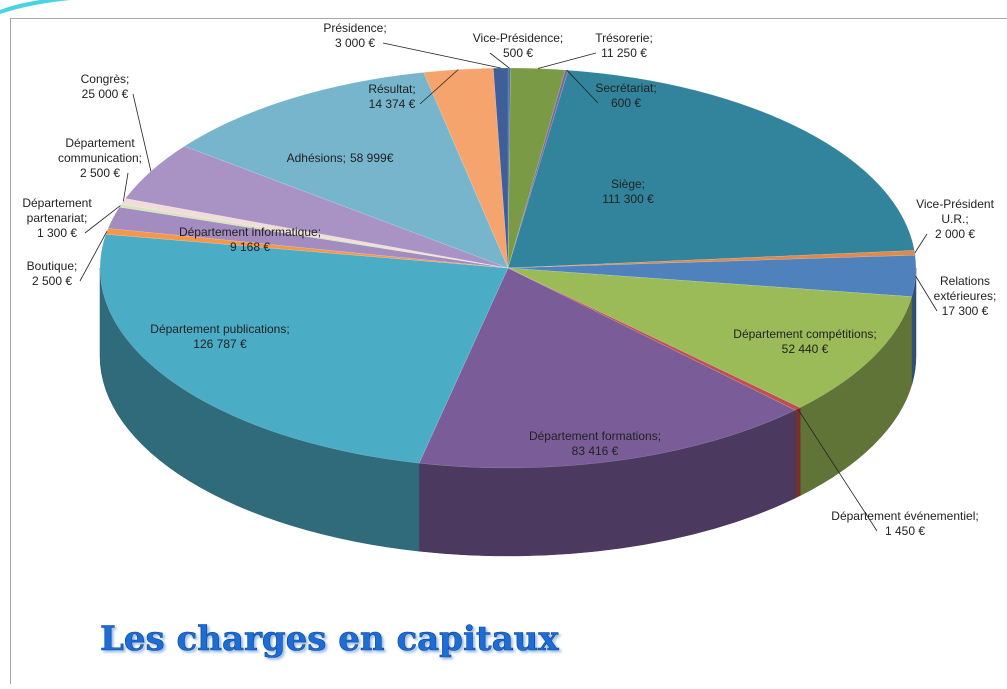  Describe the element at coordinates (329, 639) in the screenshot. I see `chart-title: Les charges en capitaux` at that location.